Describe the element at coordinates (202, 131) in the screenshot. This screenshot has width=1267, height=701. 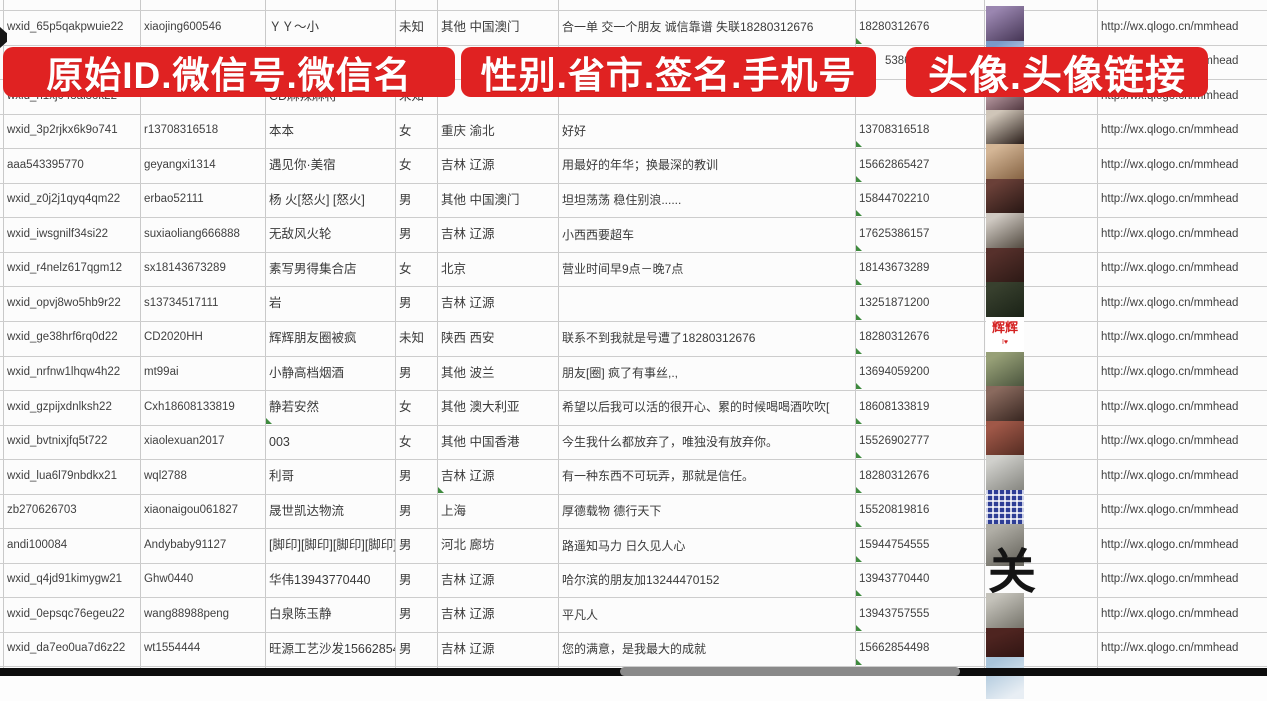
I see `cell-wechat-account: r13708316518` at that location.